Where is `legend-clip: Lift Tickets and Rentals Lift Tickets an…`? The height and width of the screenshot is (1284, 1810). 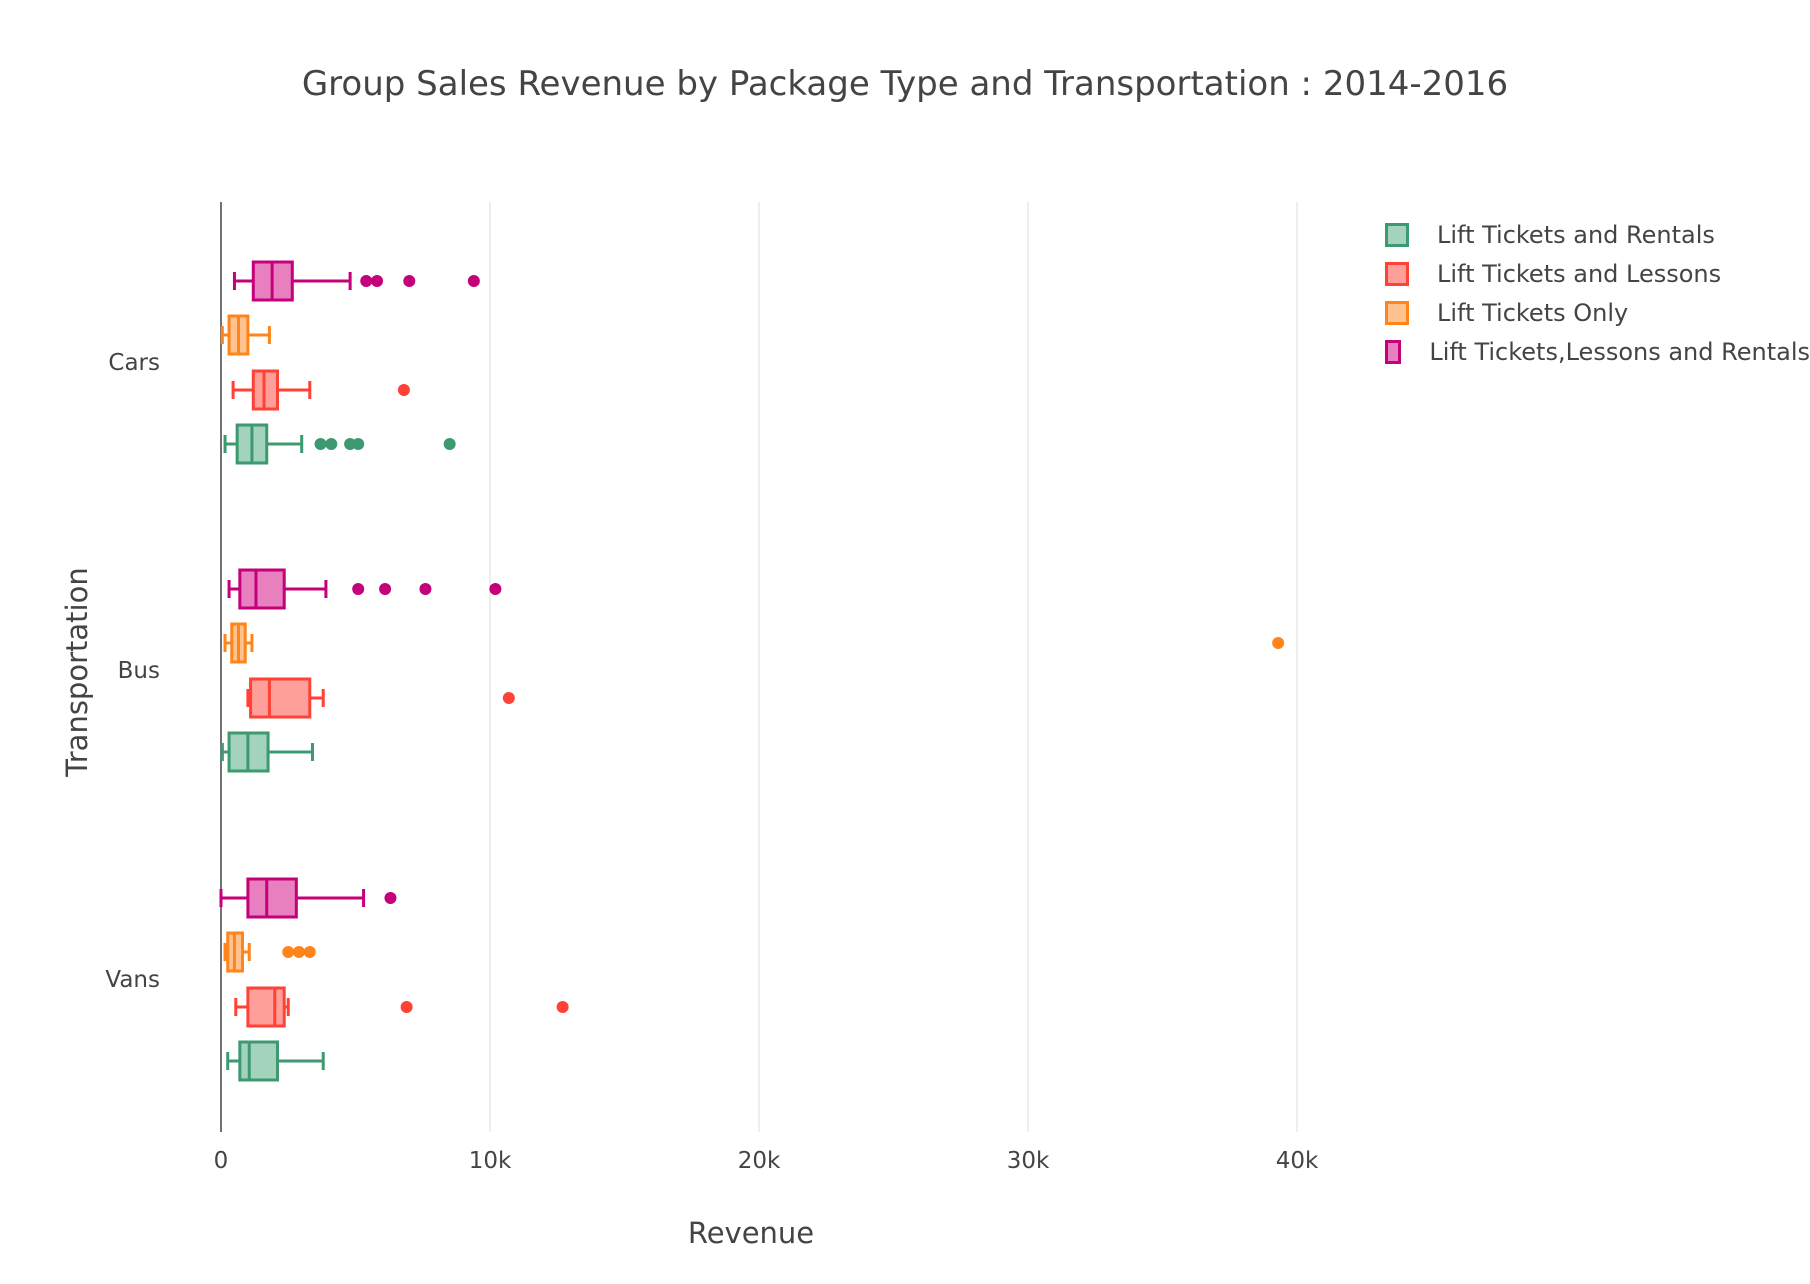 legend-clip: Lift Tickets and Rentals Lift Tickets an… is located at coordinates (1597, 300).